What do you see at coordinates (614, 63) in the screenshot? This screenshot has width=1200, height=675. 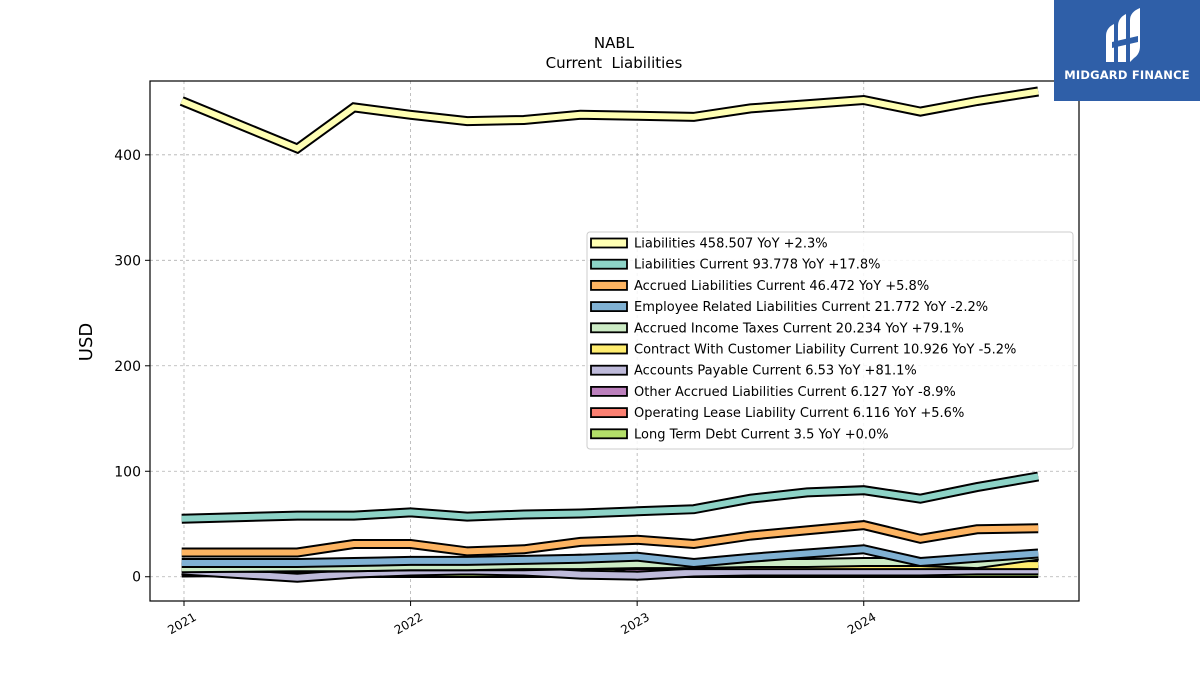 I see `chart-subtitle: Current Liabilities` at bounding box center [614, 63].